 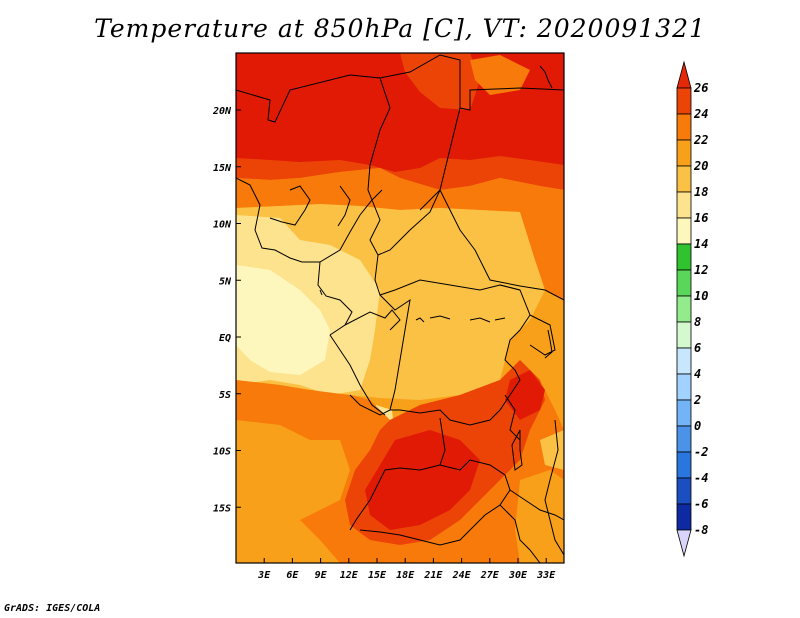 What do you see at coordinates (701, 270) in the screenshot?
I see `colorbar-label: 12` at bounding box center [701, 270].